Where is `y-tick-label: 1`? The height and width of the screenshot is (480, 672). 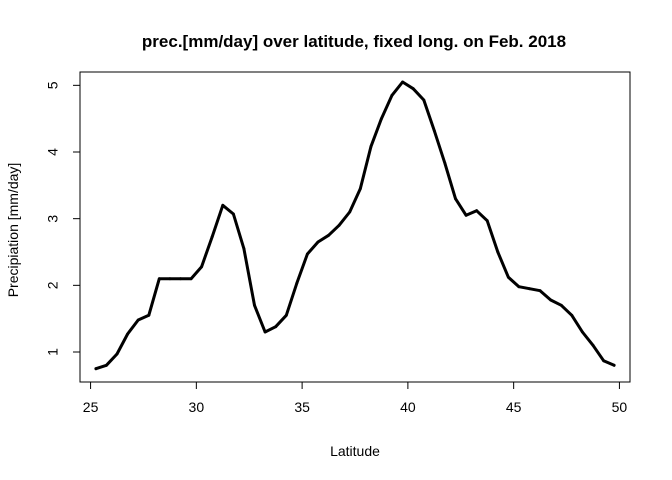
y-tick-label: 1 is located at coordinates (53, 352).